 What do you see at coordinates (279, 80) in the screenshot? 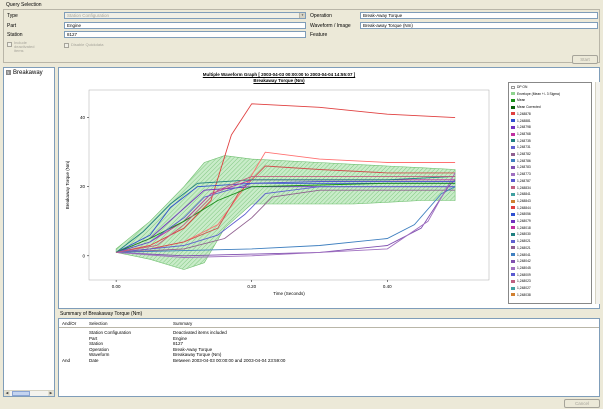
I see `chart-subtitle: Breakaway Torque (Nm)` at bounding box center [279, 80].